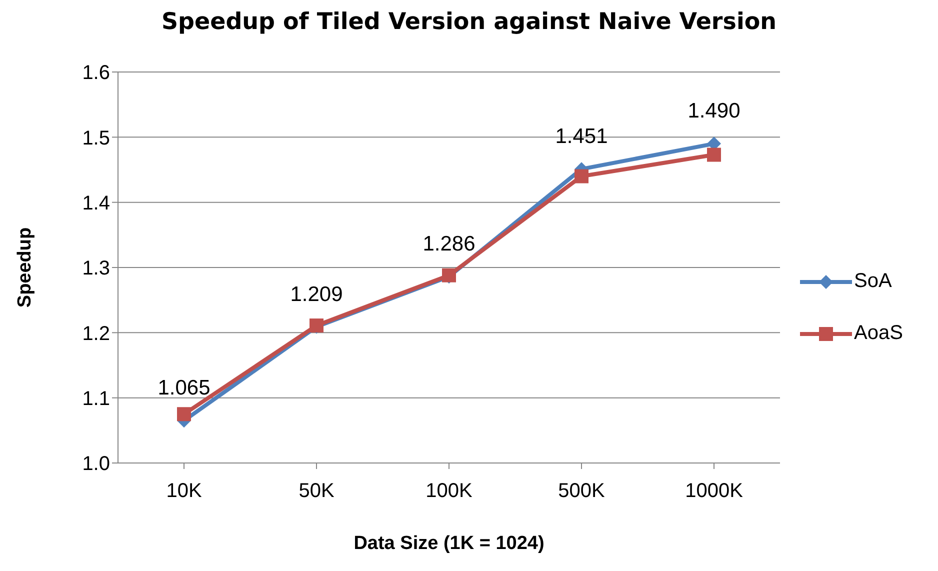 The width and height of the screenshot is (938, 571). I want to click on legend-label: AoaS, so click(878, 333).